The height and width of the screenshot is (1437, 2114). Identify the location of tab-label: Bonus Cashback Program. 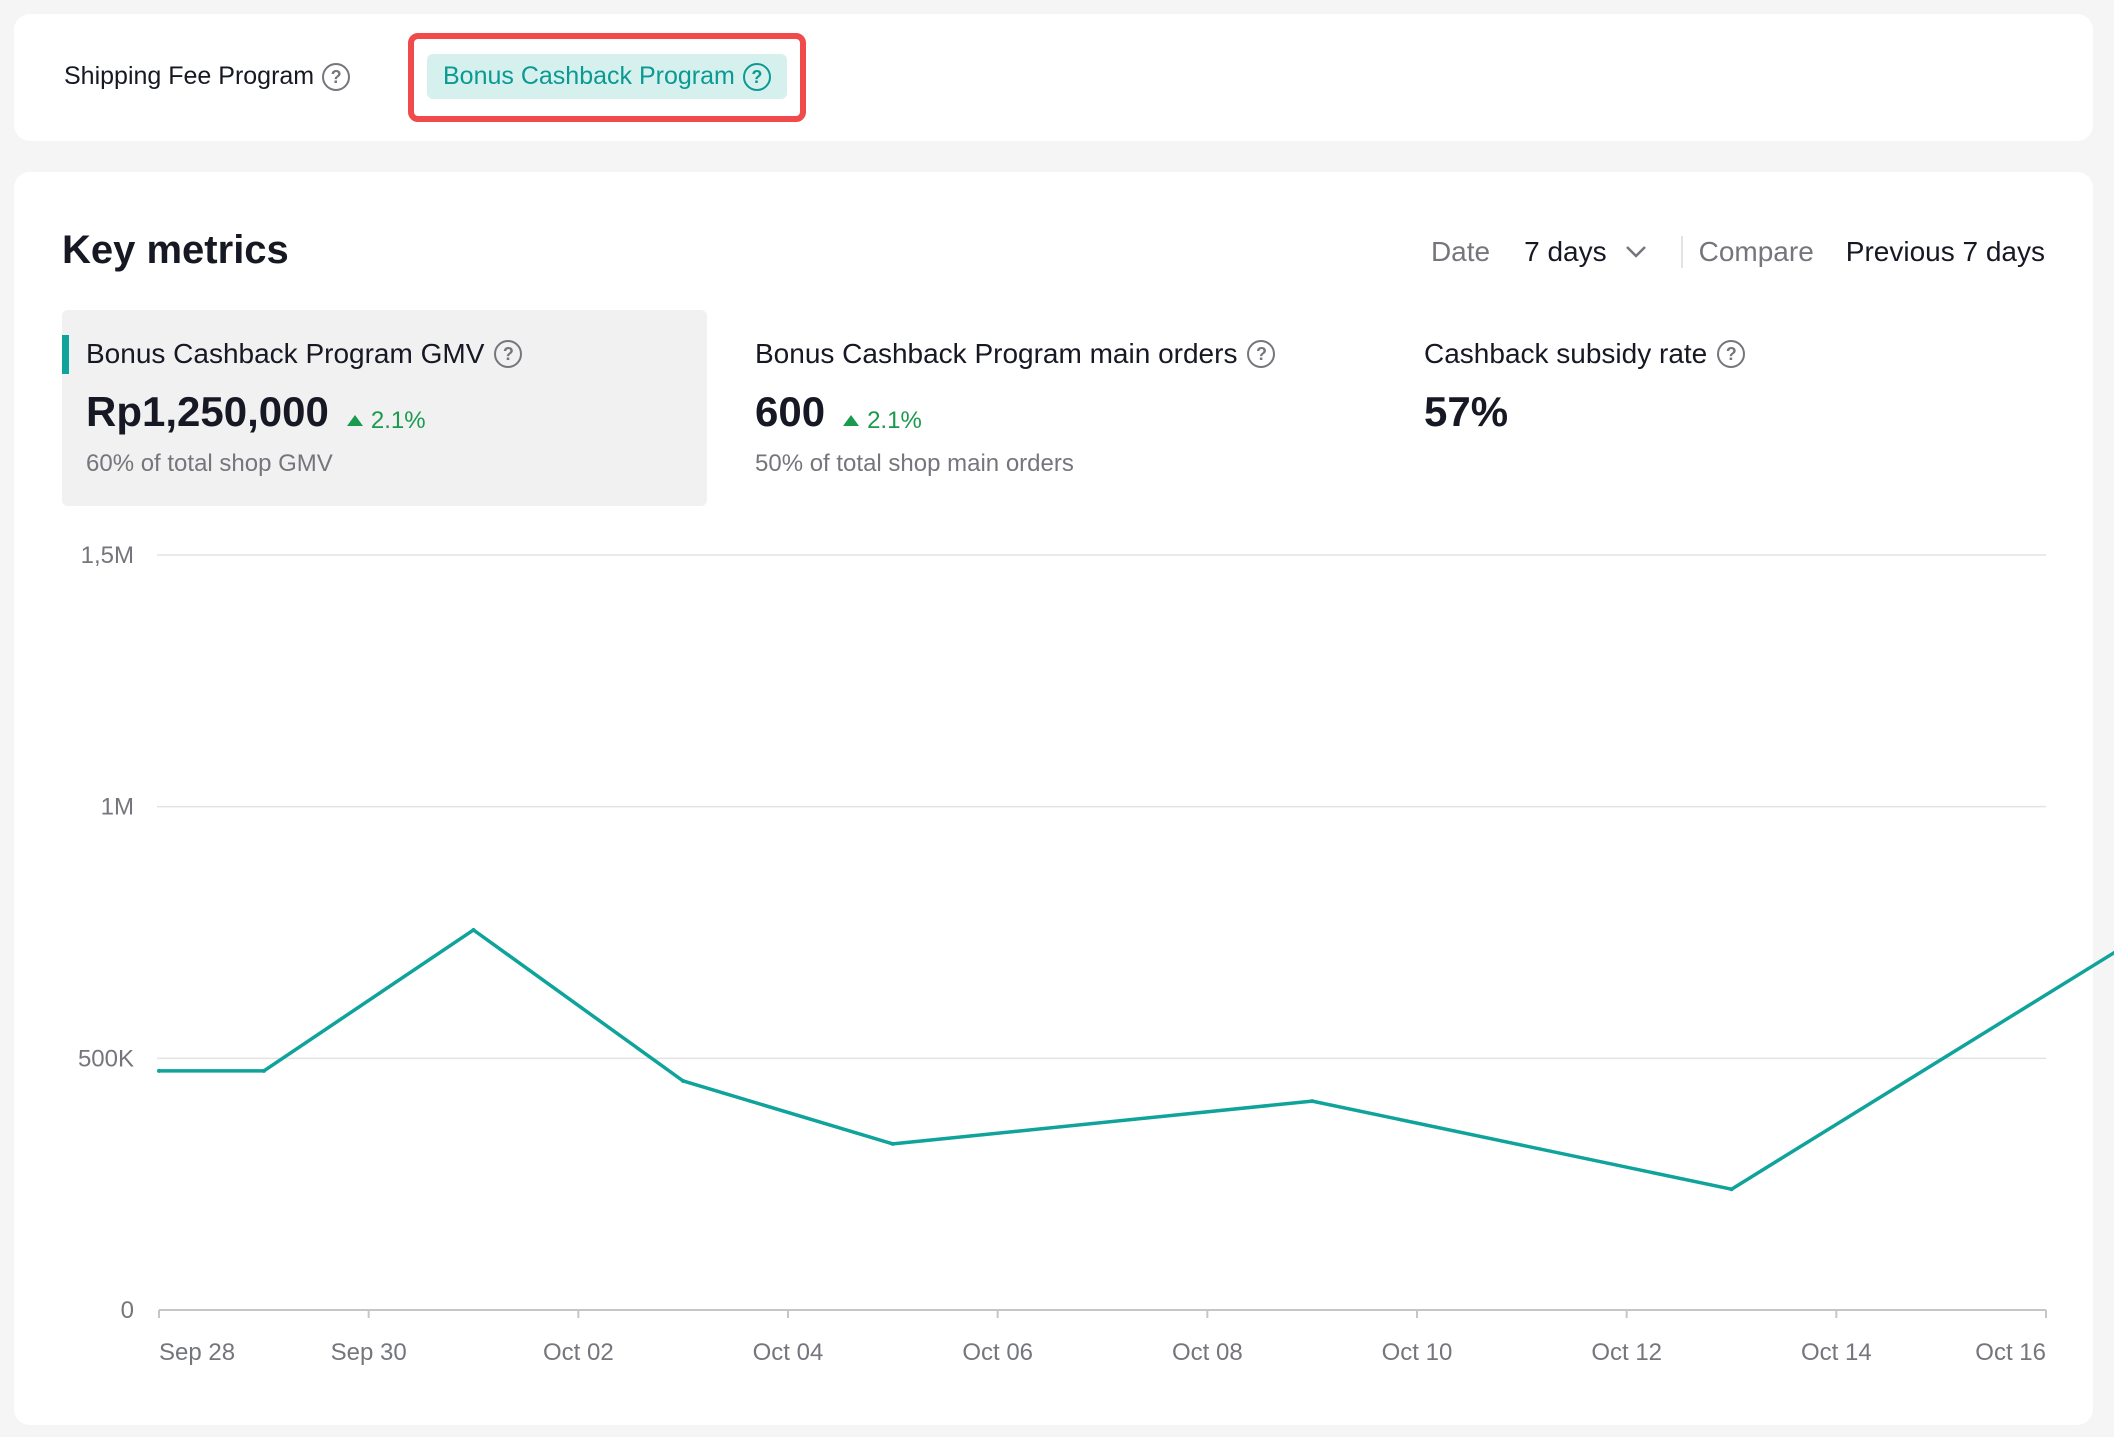
(589, 76).